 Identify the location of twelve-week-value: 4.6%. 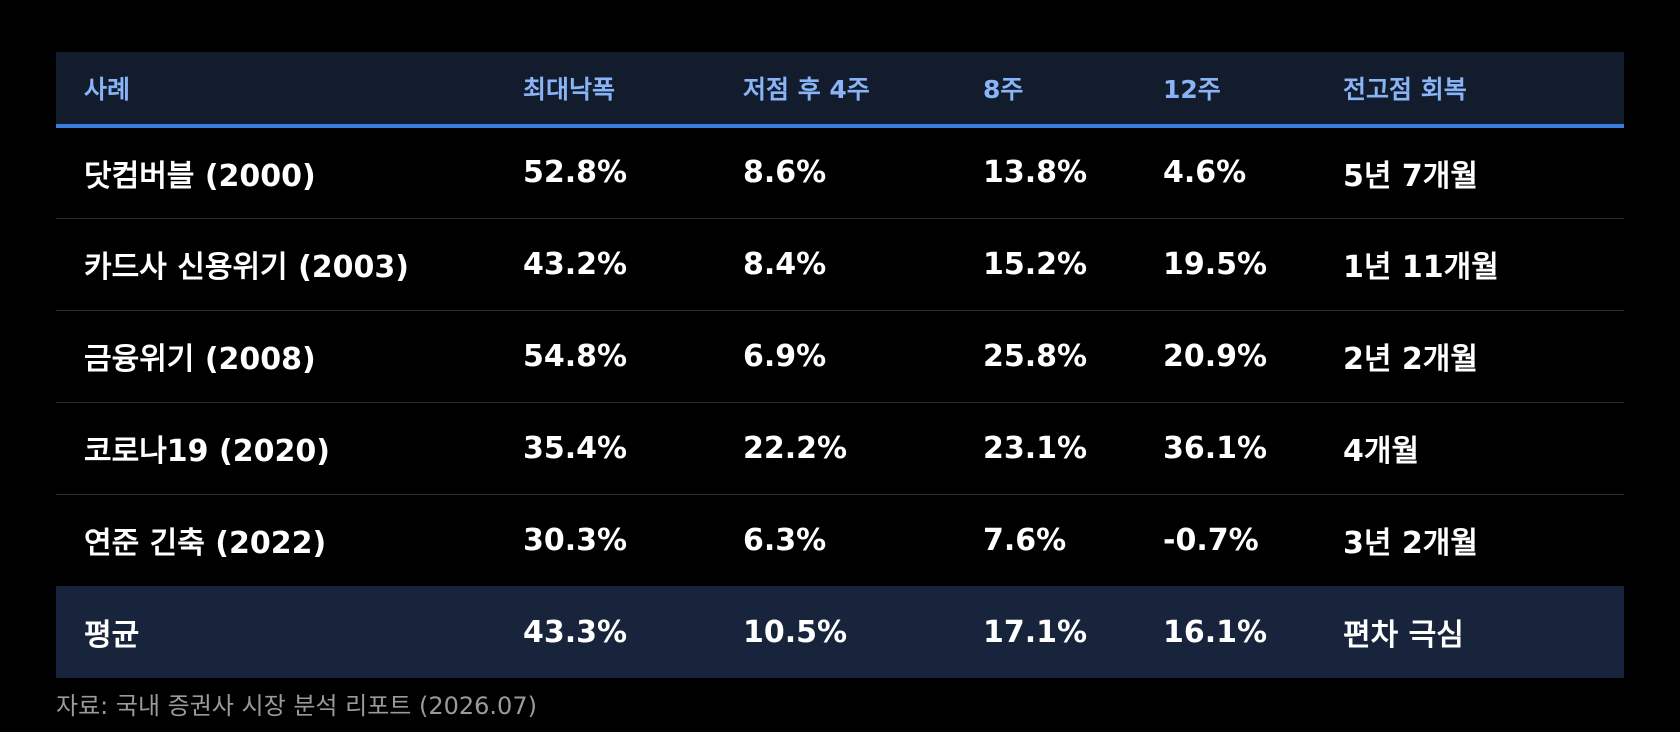
(1205, 173).